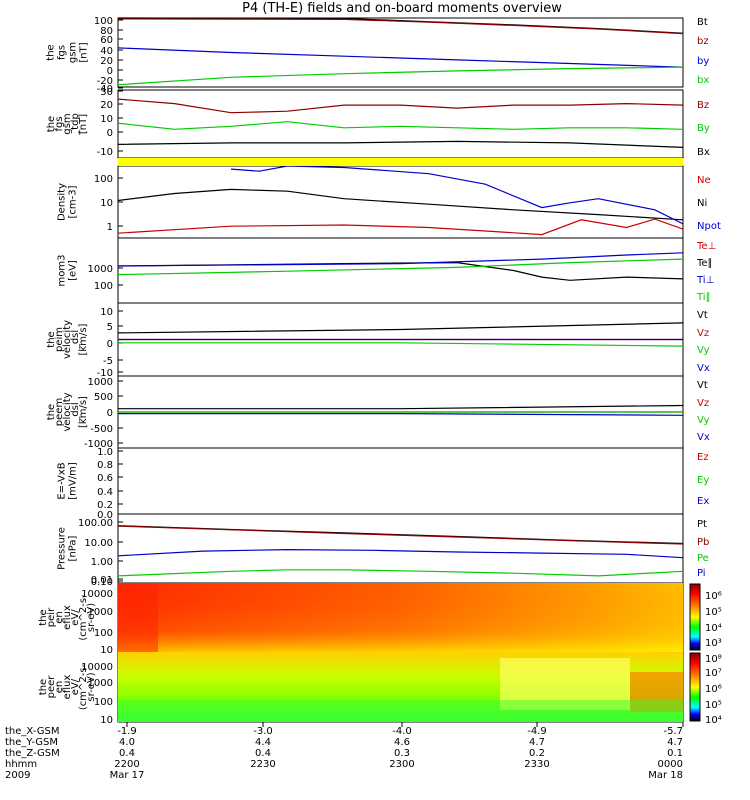 The width and height of the screenshot is (750, 800). I want to click on legend-Ex: Ex, so click(703, 501).